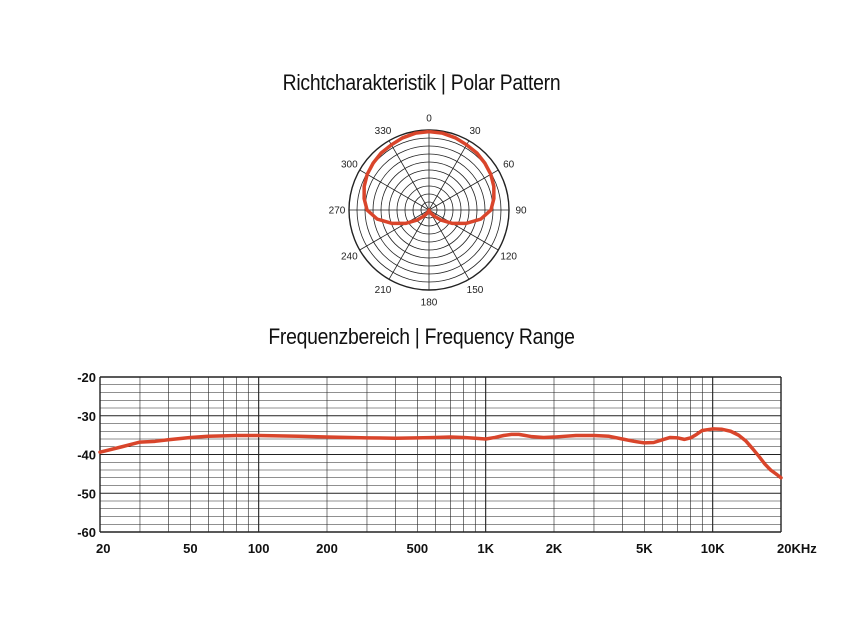  I want to click on x-tick-label: 50, so click(190, 548).